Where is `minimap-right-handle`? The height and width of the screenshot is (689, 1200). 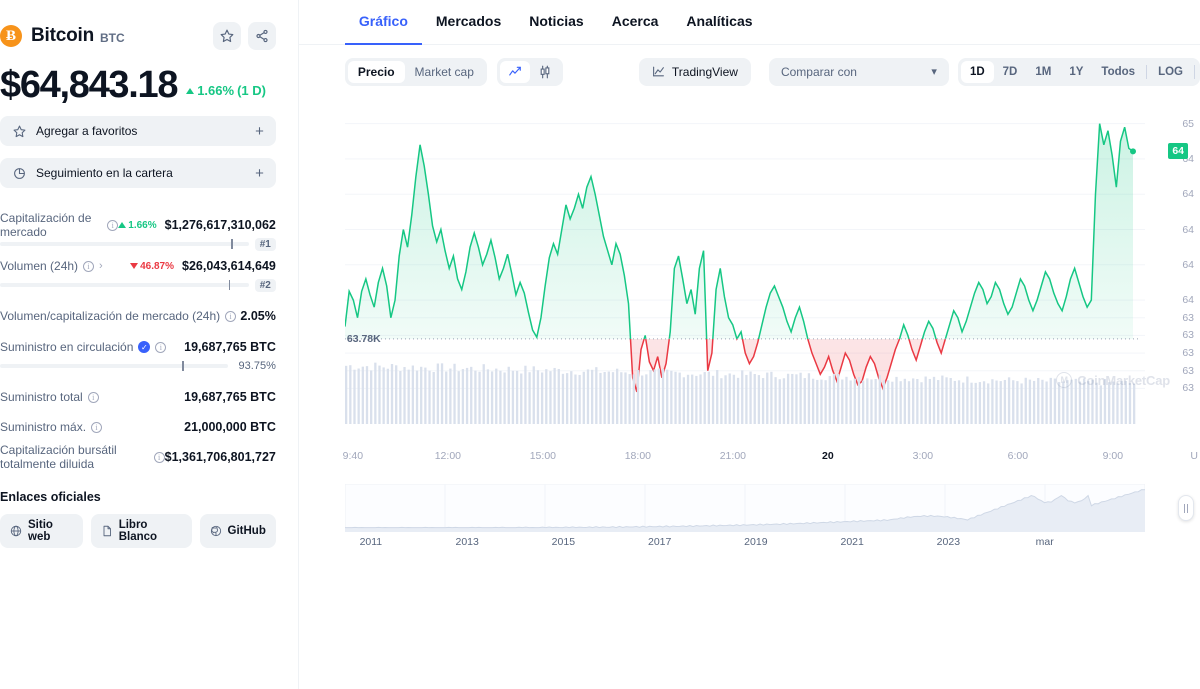 minimap-right-handle is located at coordinates (1186, 508).